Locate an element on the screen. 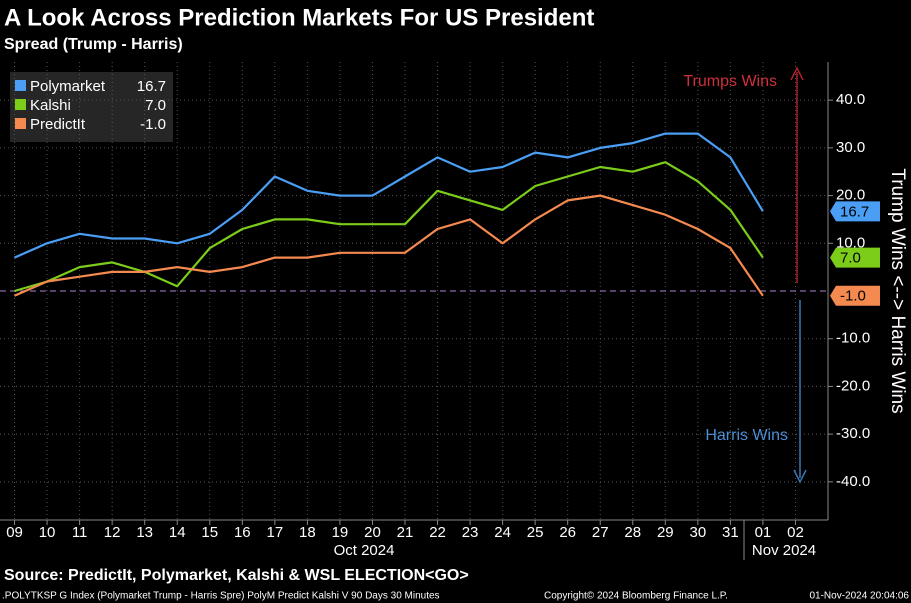  legend-value: -1.0 is located at coordinates (153, 124).